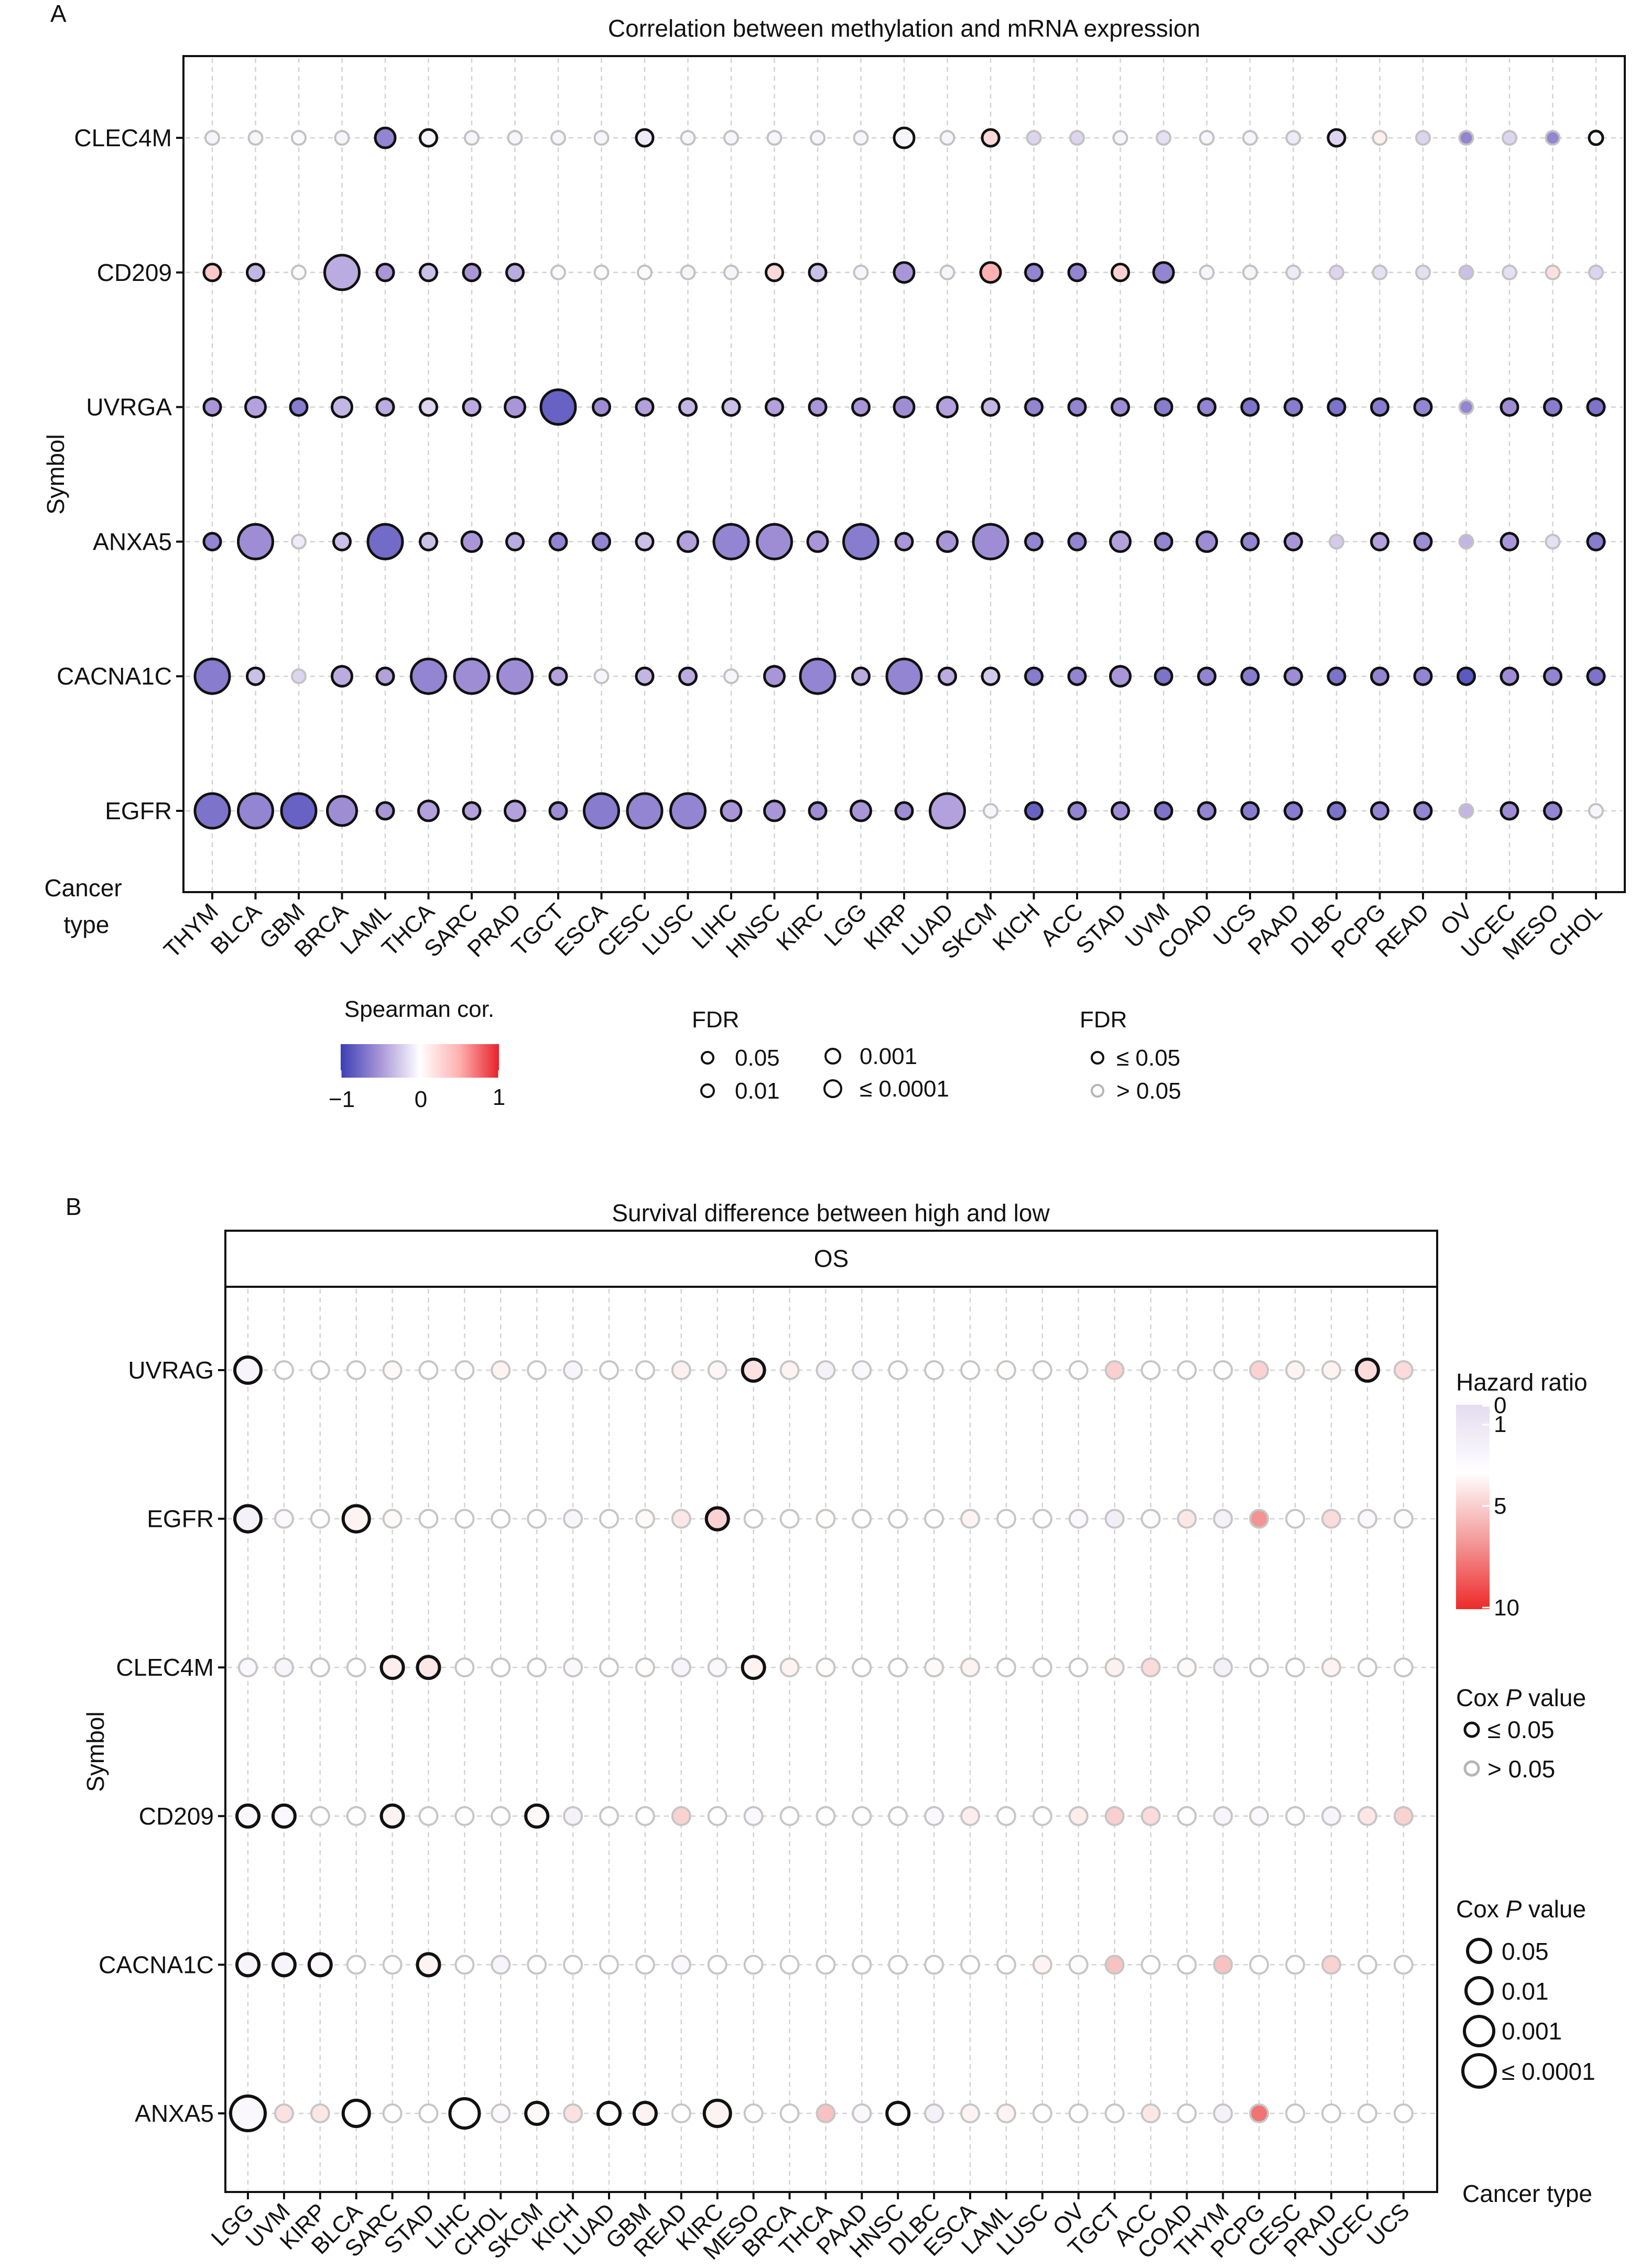 This screenshot has height=2268, width=1651. What do you see at coordinates (392, 1370) in the screenshot?
I see `bubble-UVRAG-SARC` at bounding box center [392, 1370].